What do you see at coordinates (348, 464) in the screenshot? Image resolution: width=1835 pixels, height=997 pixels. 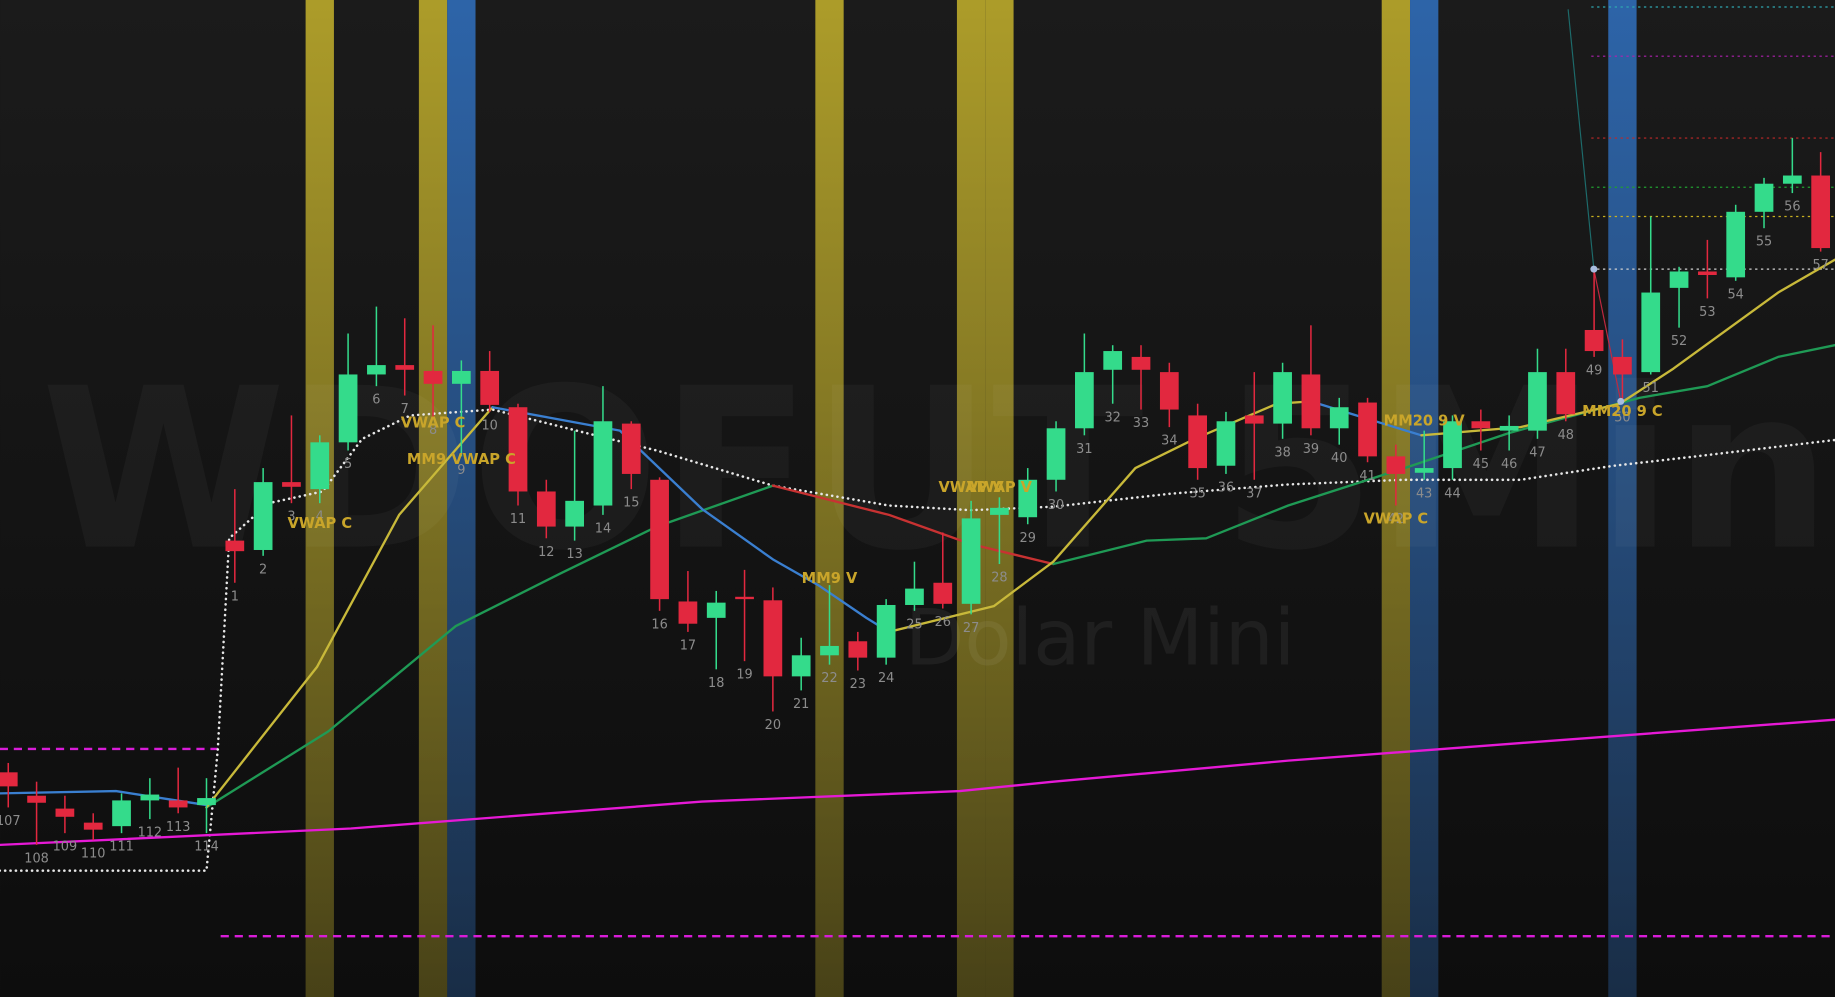 I see `candle-label: 5` at bounding box center [348, 464].